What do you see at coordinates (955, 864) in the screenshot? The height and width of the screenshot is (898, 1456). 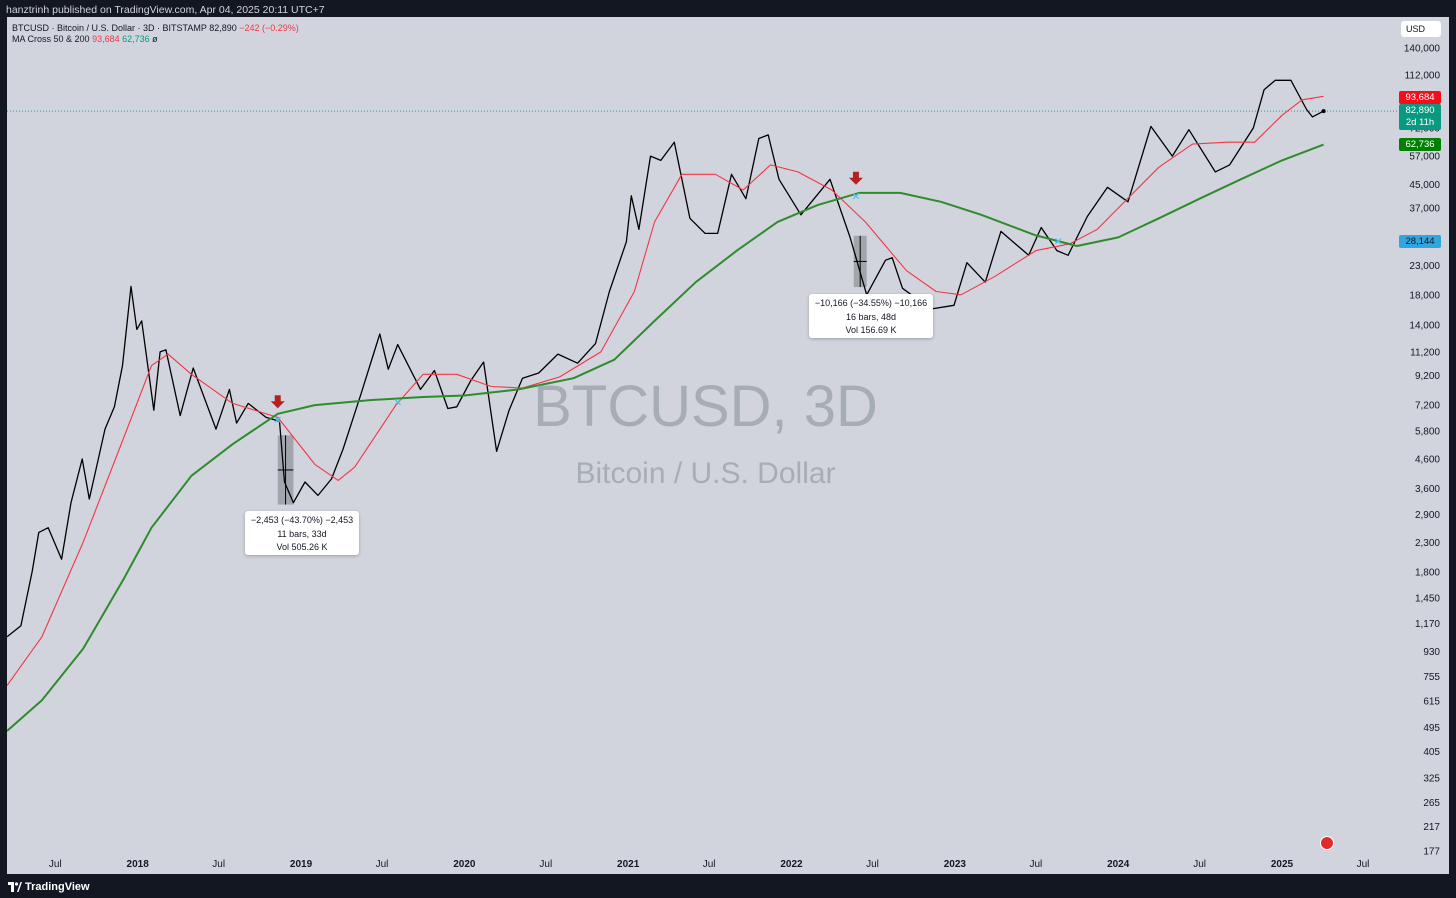 I see `x-tick-label: 2023` at bounding box center [955, 864].